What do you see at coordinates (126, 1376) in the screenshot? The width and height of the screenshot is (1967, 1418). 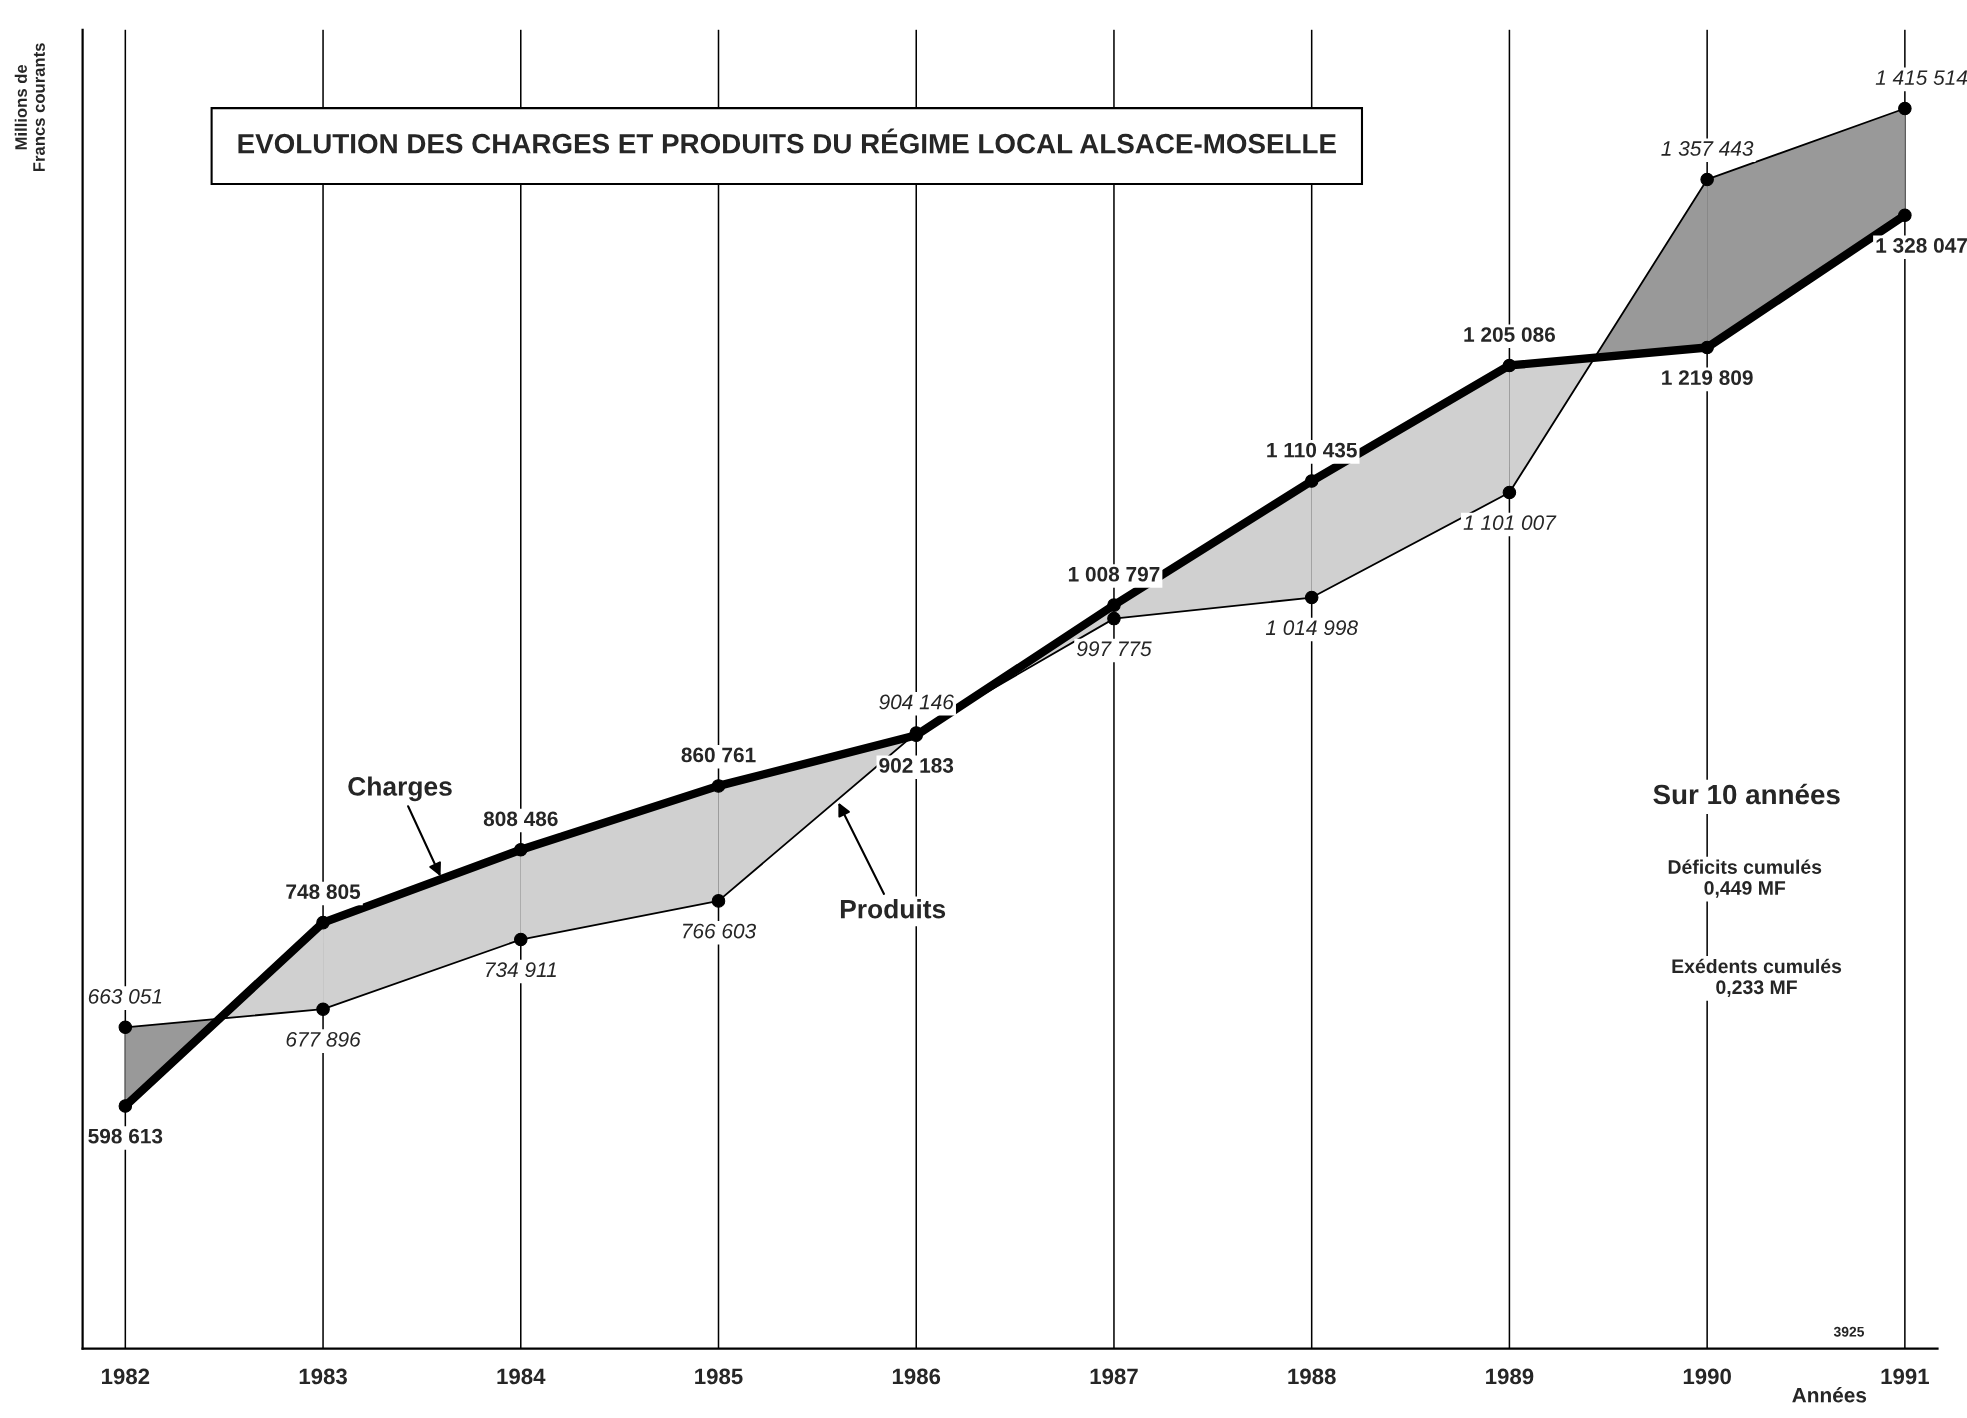 I see `x-tick-label: 1982` at bounding box center [126, 1376].